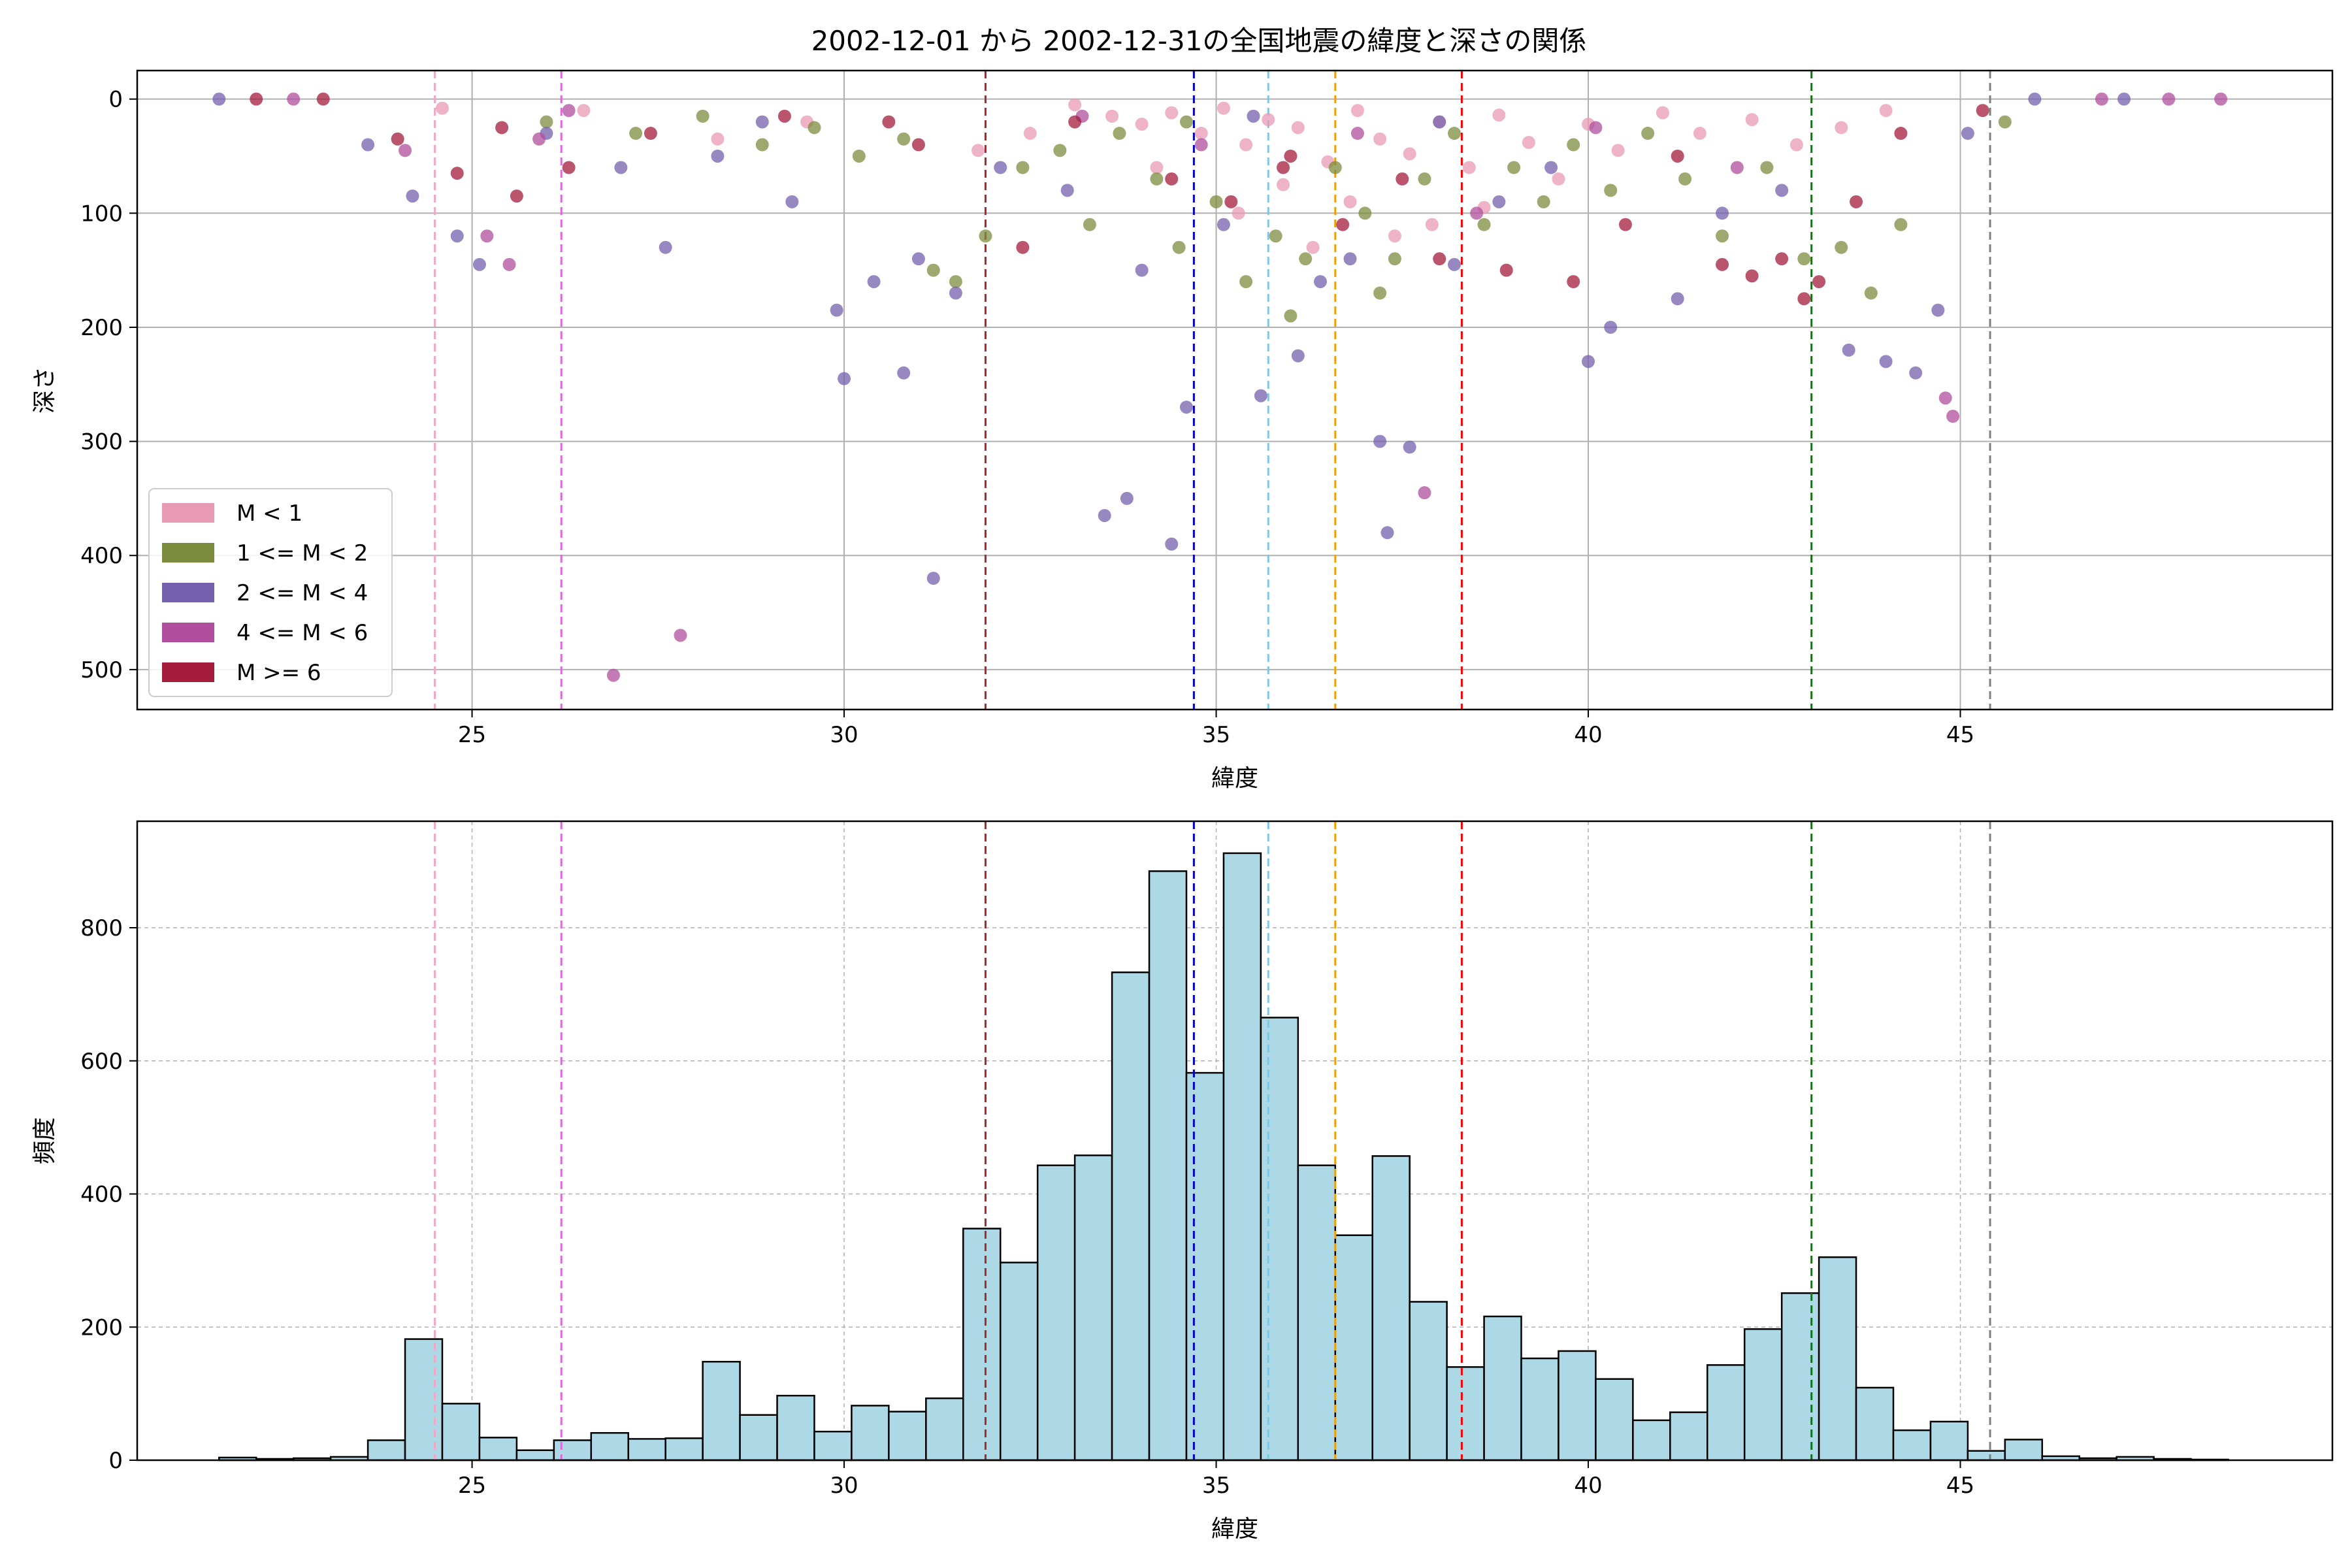  Describe the element at coordinates (1216, 735) in the screenshot. I see `scatter-x-tick-label: 35` at that location.